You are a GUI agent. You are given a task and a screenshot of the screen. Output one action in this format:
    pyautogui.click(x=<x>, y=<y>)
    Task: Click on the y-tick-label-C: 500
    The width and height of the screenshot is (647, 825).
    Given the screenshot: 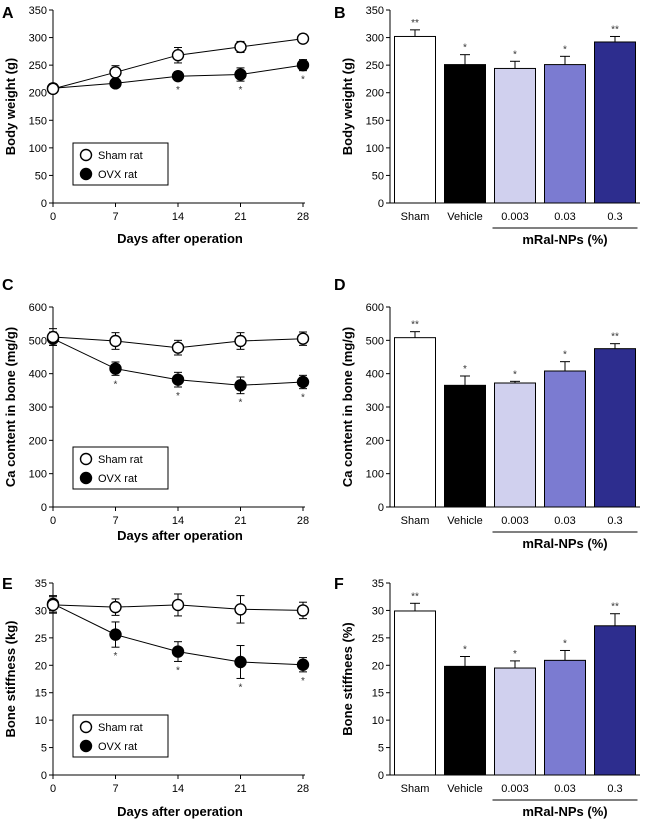 What is the action you would take?
    pyautogui.click(x=38, y=341)
    